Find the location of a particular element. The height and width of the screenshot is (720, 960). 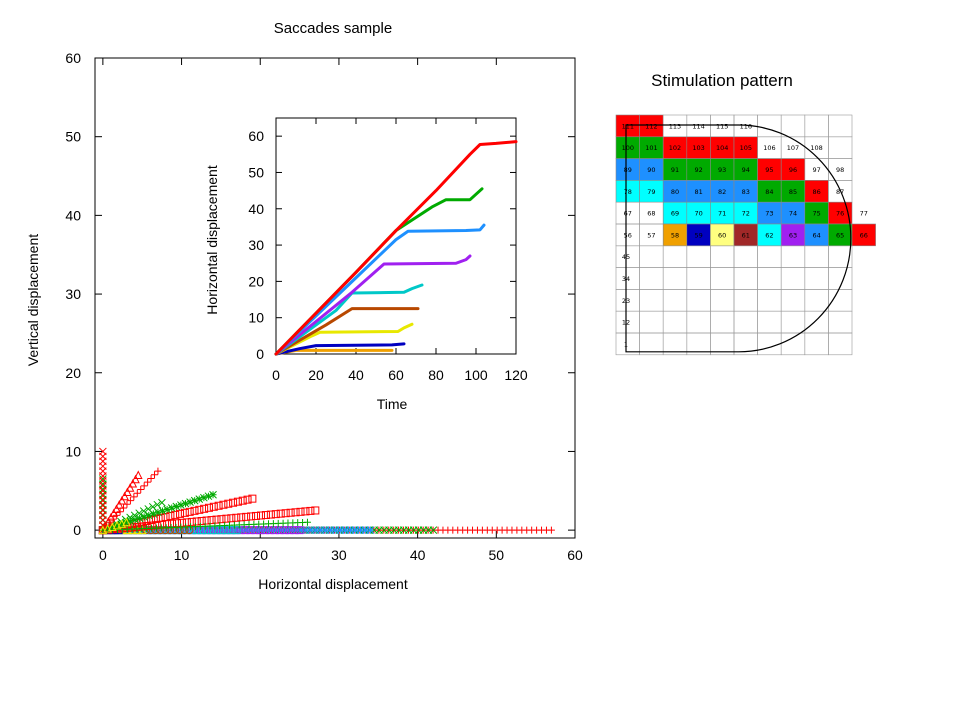

inset-x-tick-label: 60 is located at coordinates (396, 375).